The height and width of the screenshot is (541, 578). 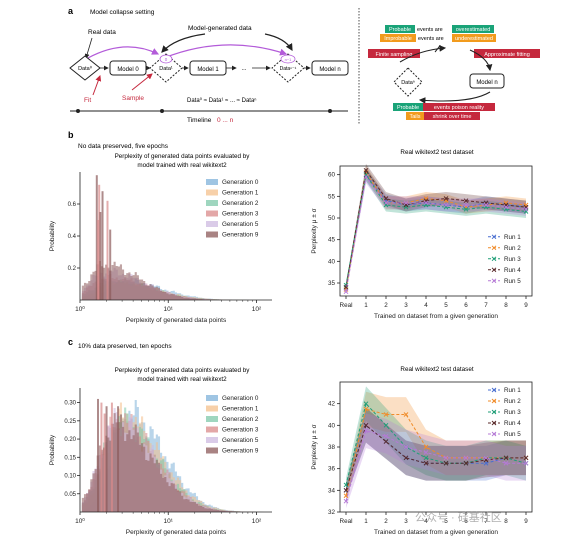 I want to click on y-axis-label: Probability, so click(x=52, y=235).